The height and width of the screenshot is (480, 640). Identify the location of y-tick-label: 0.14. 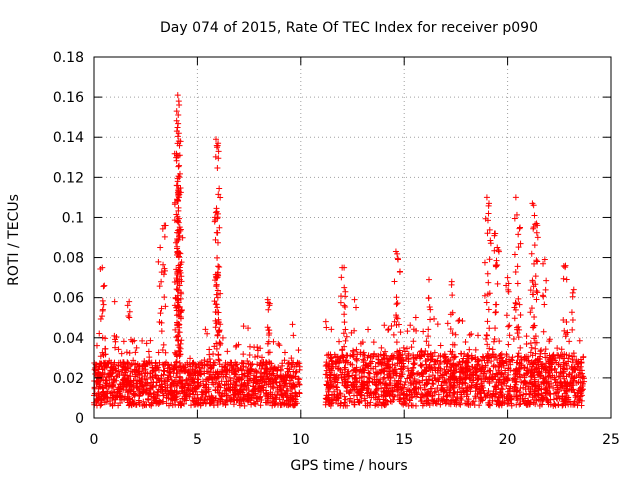
(68, 138).